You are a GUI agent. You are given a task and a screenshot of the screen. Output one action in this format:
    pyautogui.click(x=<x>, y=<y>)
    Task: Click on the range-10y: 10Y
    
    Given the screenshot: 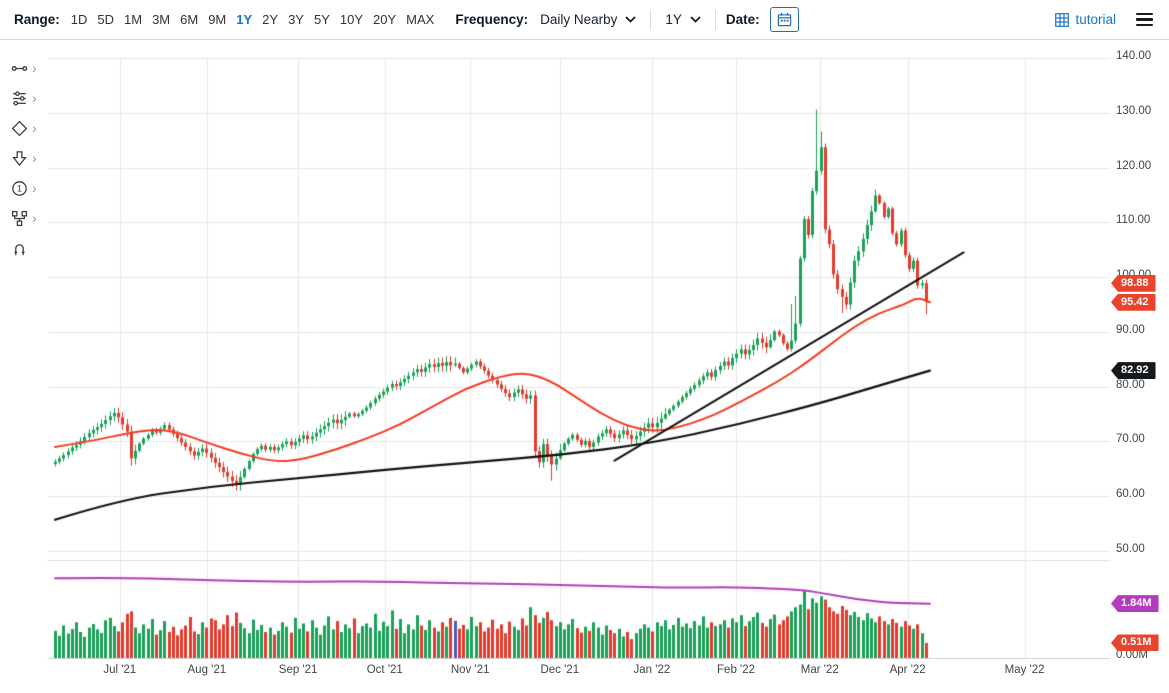 What is the action you would take?
    pyautogui.click(x=351, y=19)
    